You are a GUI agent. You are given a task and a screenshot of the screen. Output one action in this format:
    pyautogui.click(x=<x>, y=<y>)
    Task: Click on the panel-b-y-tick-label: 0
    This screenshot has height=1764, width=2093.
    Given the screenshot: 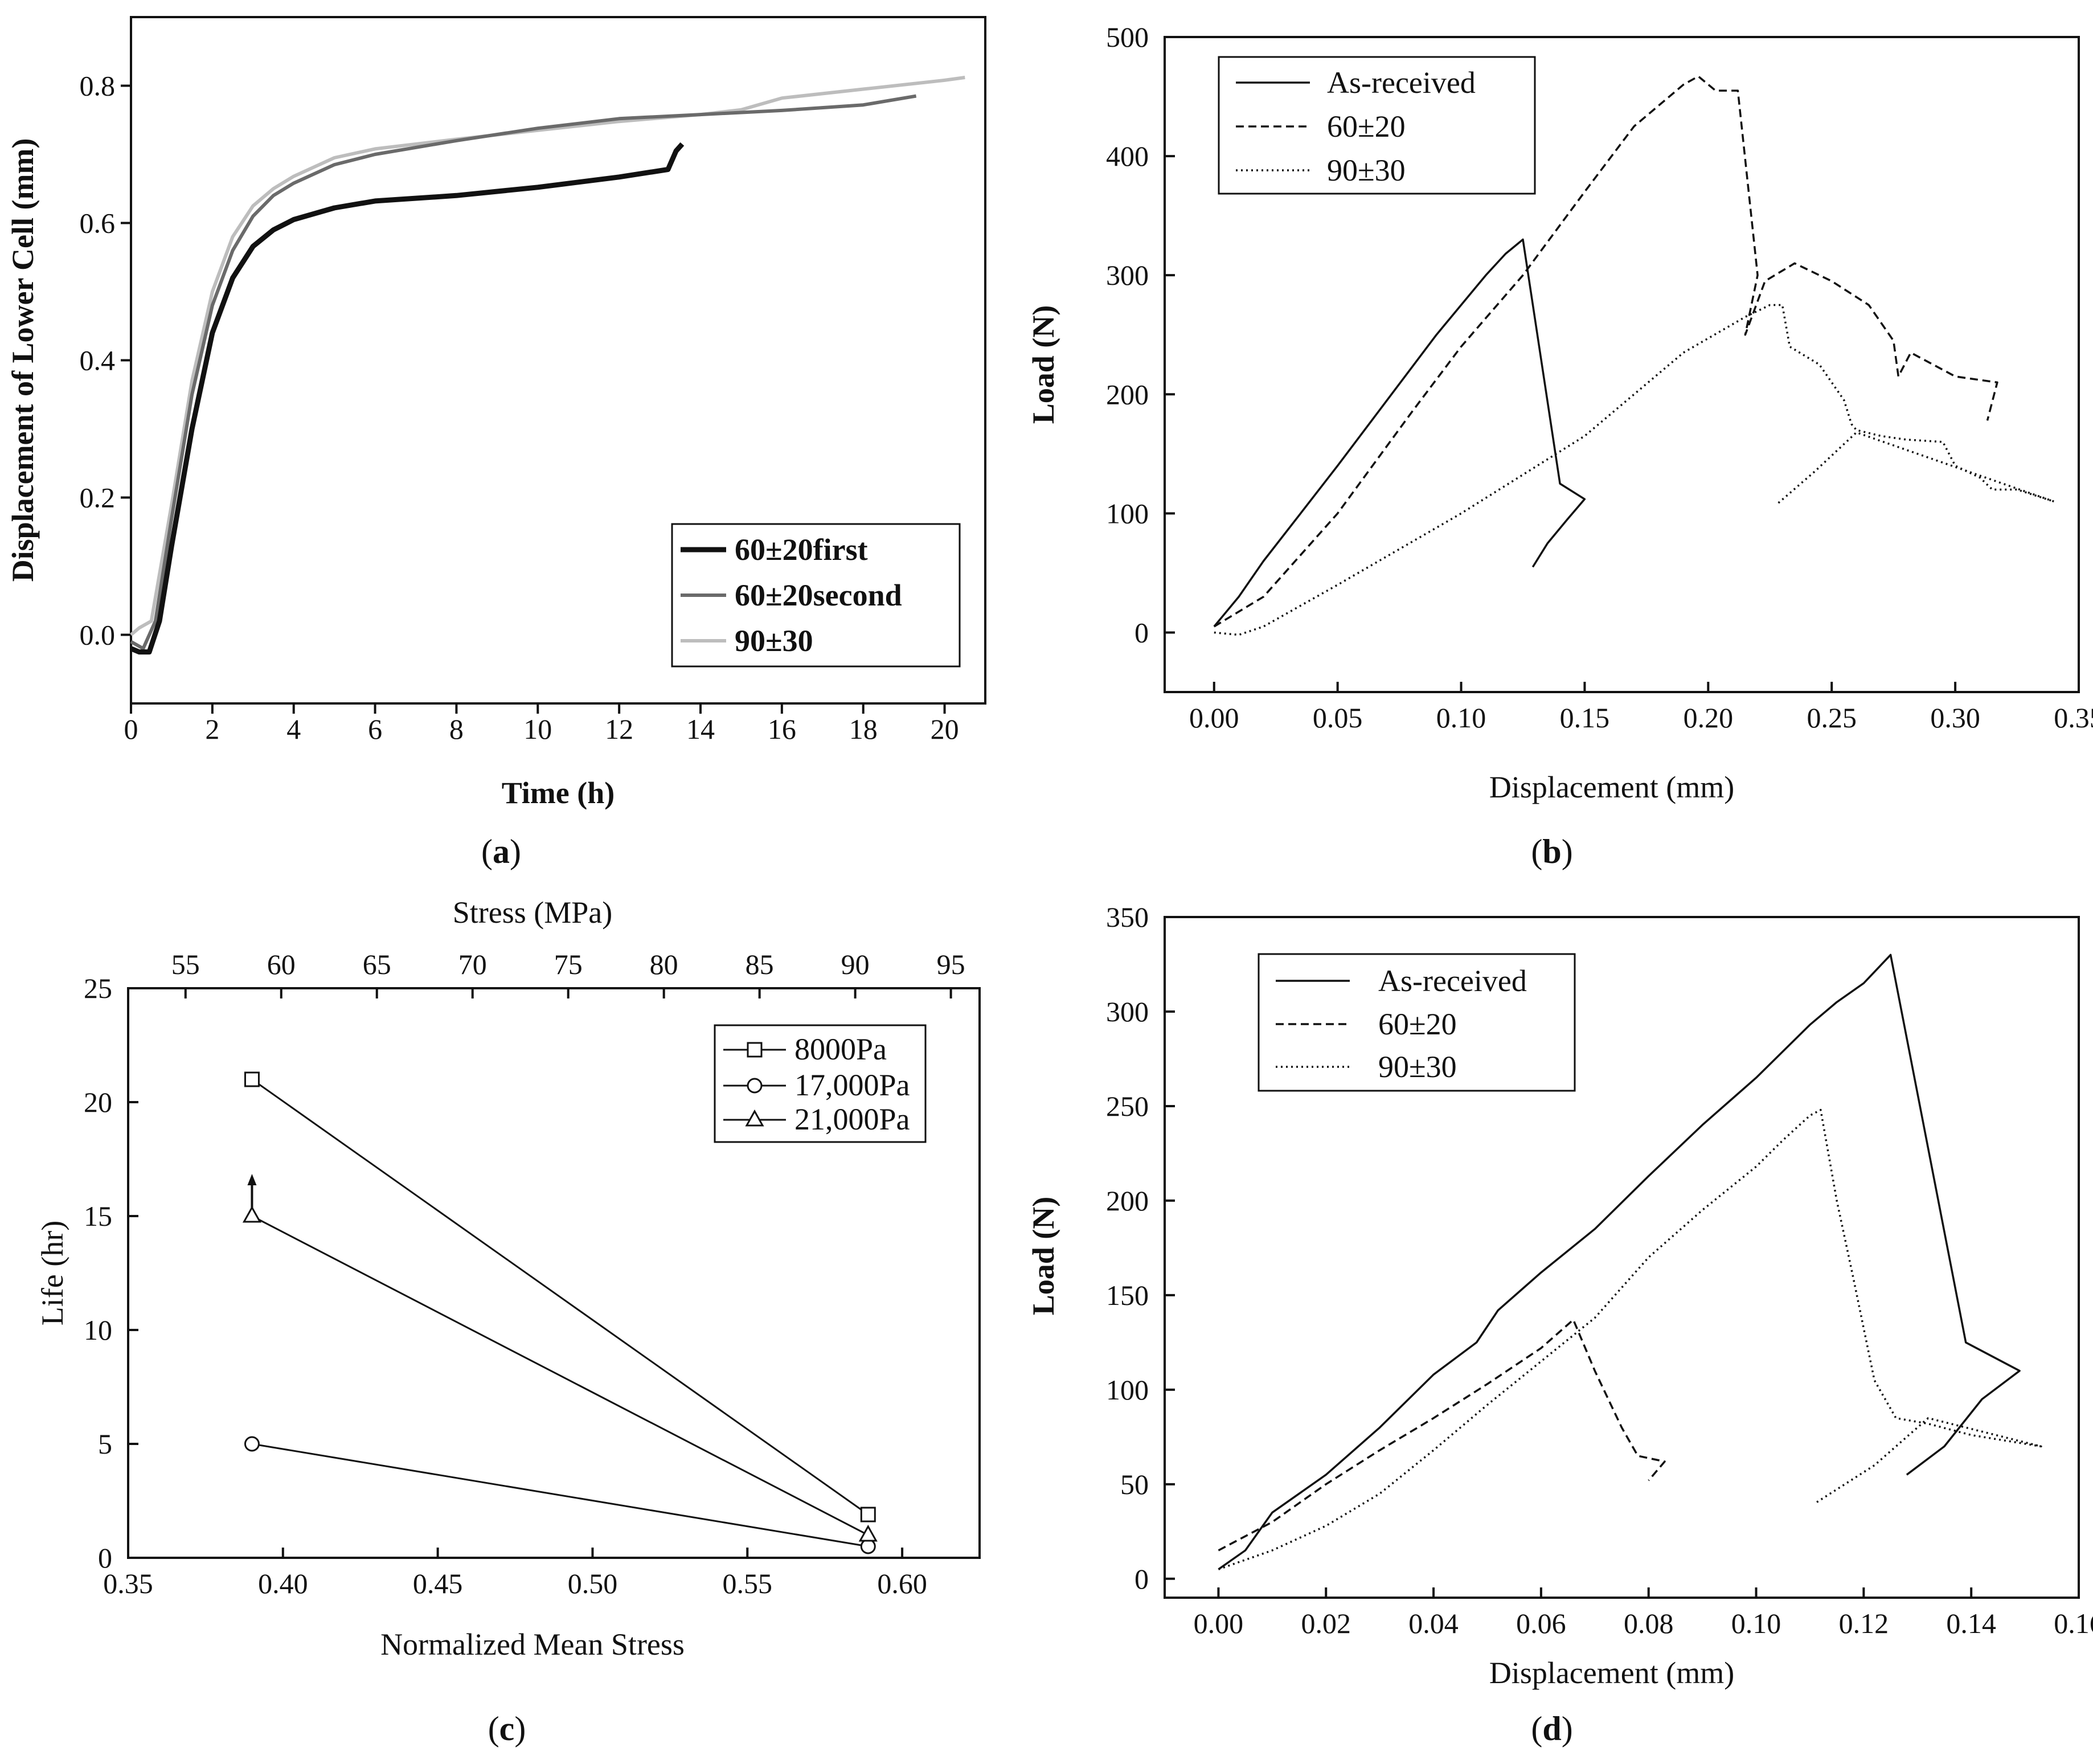 What is the action you would take?
    pyautogui.click(x=1141, y=632)
    